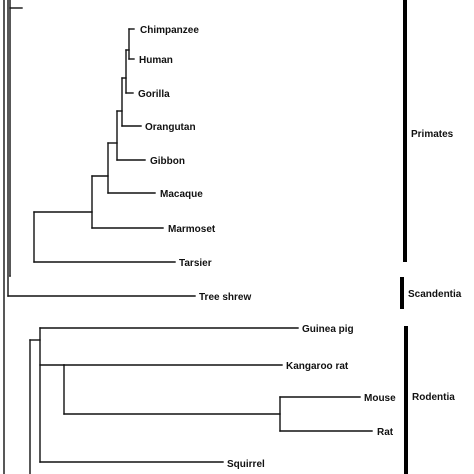  What do you see at coordinates (433, 397) in the screenshot?
I see `rodentia-clade-label: Rodentia` at bounding box center [433, 397].